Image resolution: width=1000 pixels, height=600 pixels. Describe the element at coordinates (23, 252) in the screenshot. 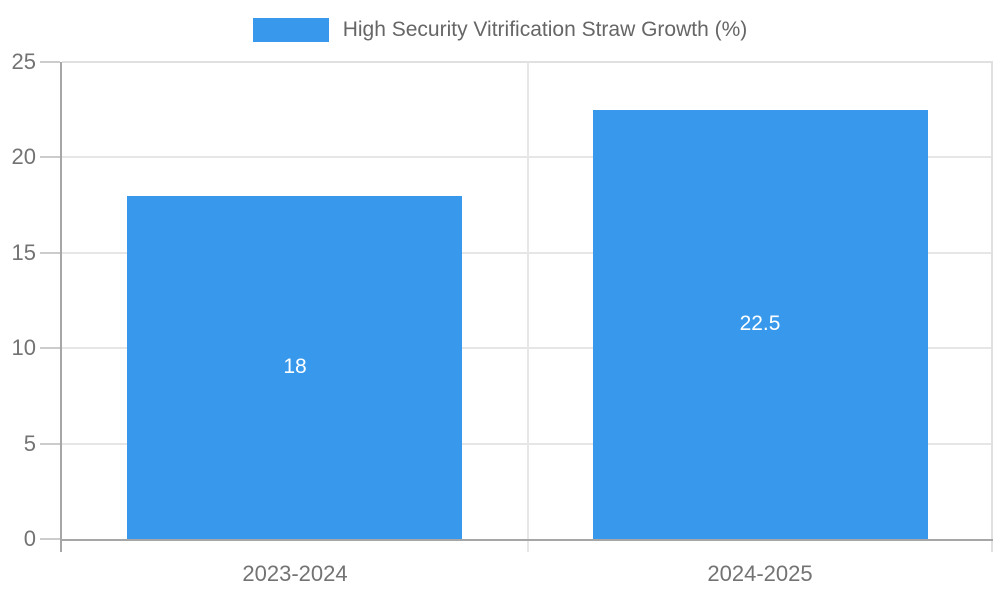

I see `y-tick-label: 15` at that location.